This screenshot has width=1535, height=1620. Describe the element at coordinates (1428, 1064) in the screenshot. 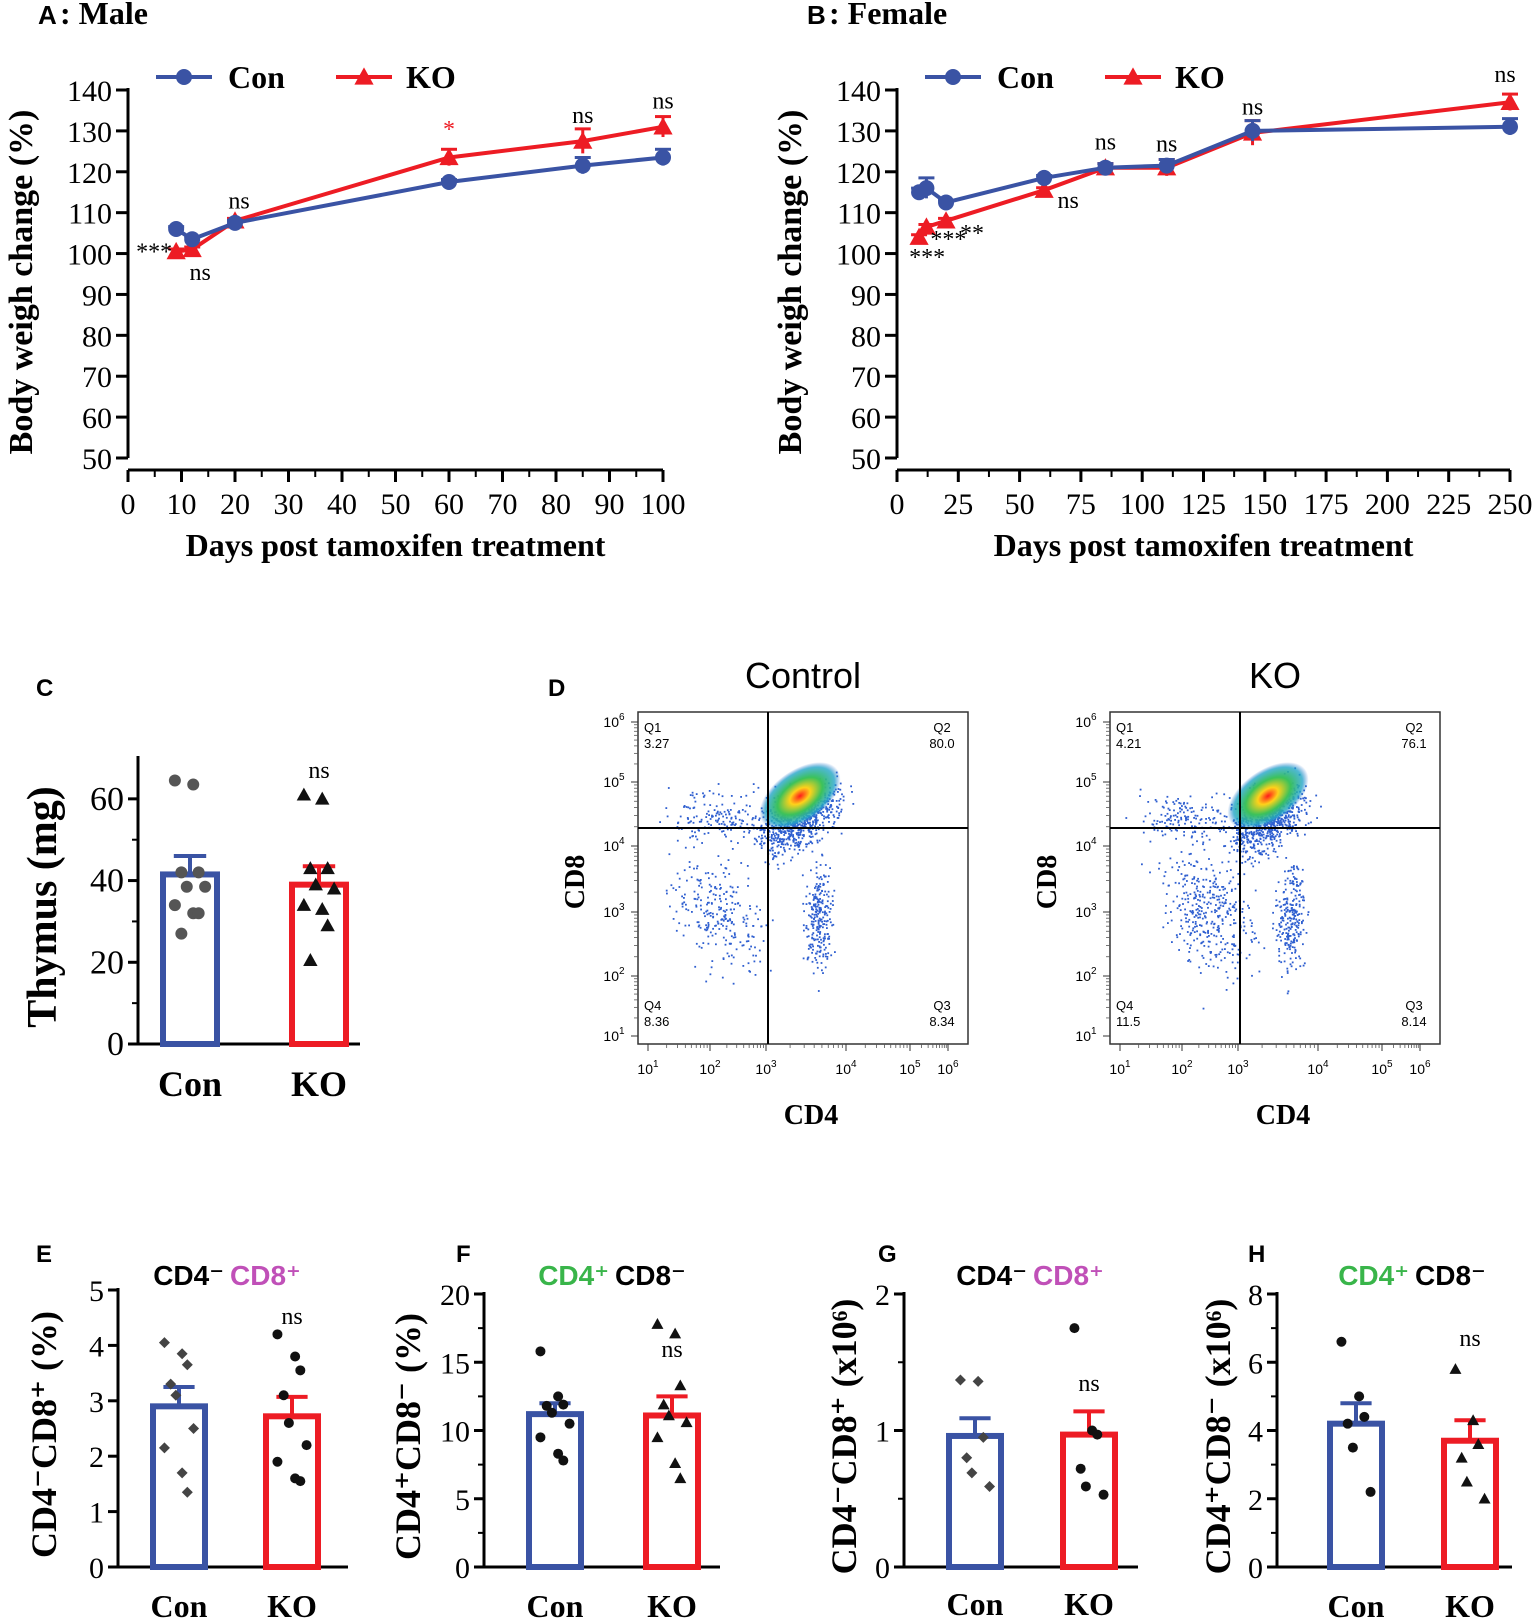

I see `tick-exponent: 6` at that location.